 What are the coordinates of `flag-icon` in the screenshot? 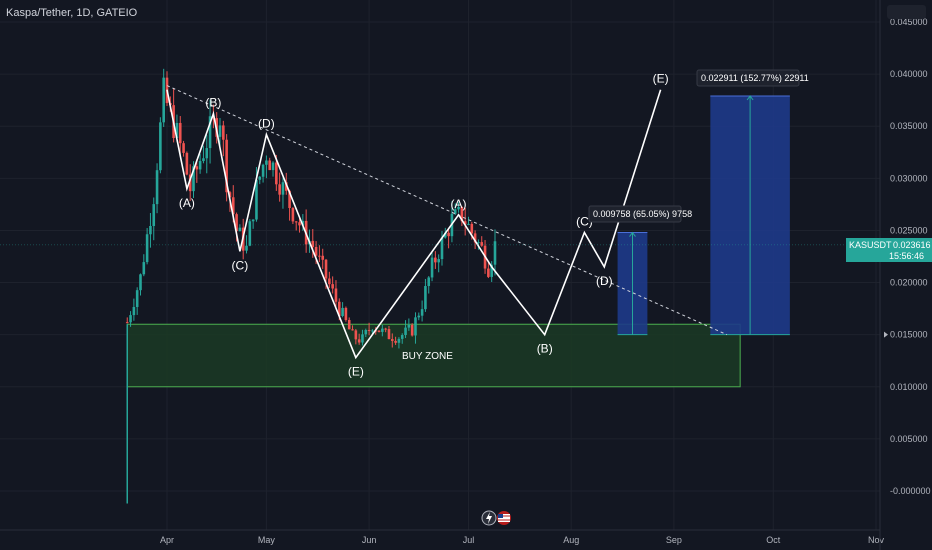 It's located at (504, 518).